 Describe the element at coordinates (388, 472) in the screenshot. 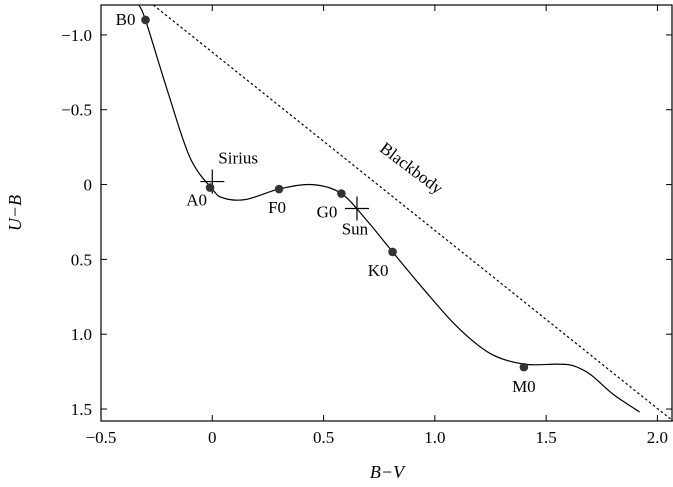

I see `x-axis-label: B−V` at that location.